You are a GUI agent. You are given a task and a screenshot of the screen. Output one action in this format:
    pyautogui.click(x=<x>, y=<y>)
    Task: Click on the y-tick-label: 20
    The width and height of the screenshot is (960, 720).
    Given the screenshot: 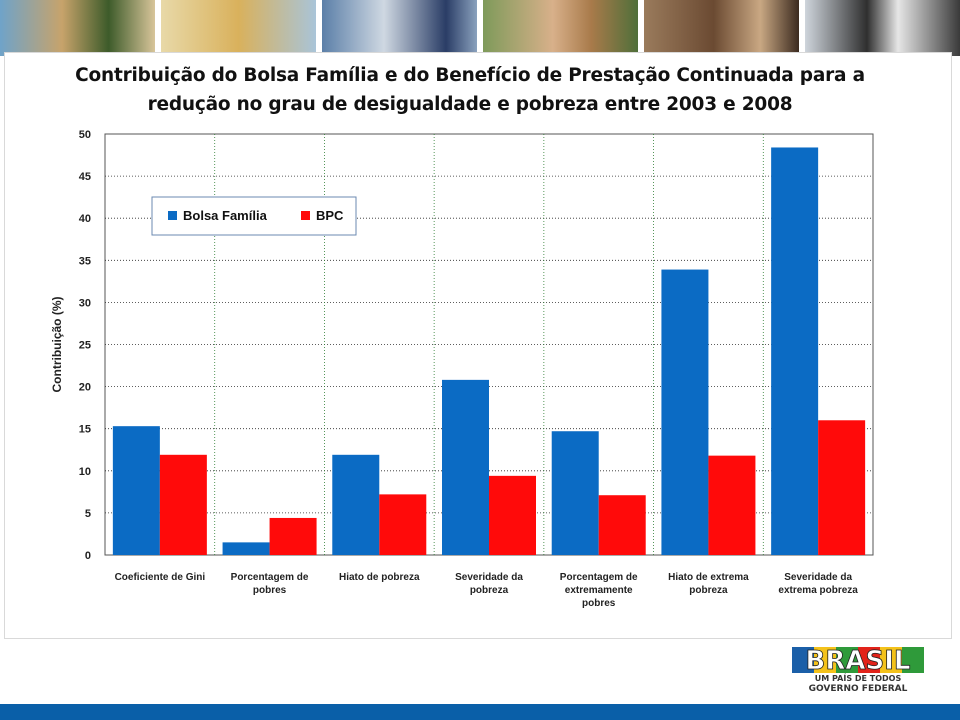 What is the action you would take?
    pyautogui.click(x=85, y=388)
    